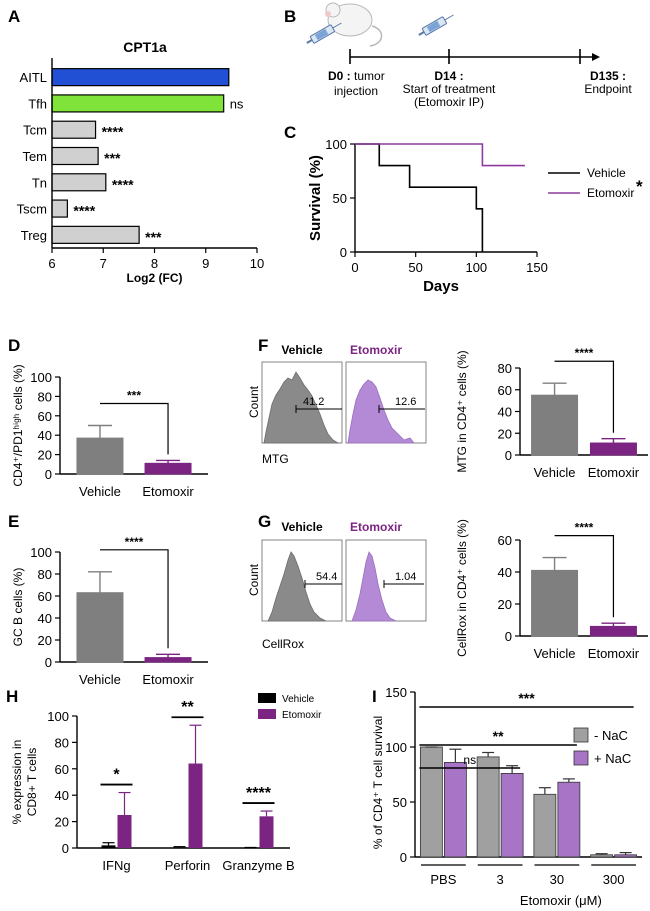 The height and width of the screenshot is (911, 650). I want to click on significance-marker: *, so click(116, 775).